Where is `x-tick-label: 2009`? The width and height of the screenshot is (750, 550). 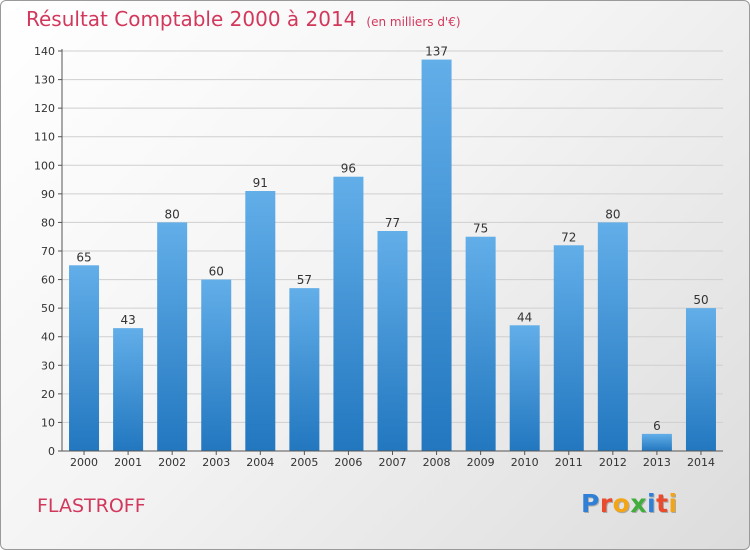 x-tick-label: 2009 is located at coordinates (481, 462).